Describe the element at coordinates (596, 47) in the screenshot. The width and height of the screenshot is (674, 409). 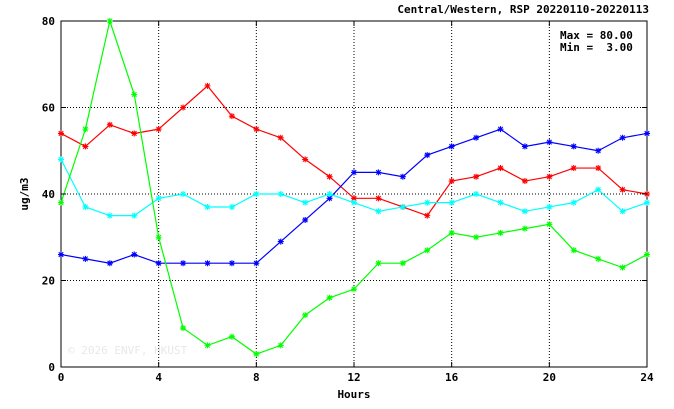
I see `min-label: Min = 3.00` at that location.